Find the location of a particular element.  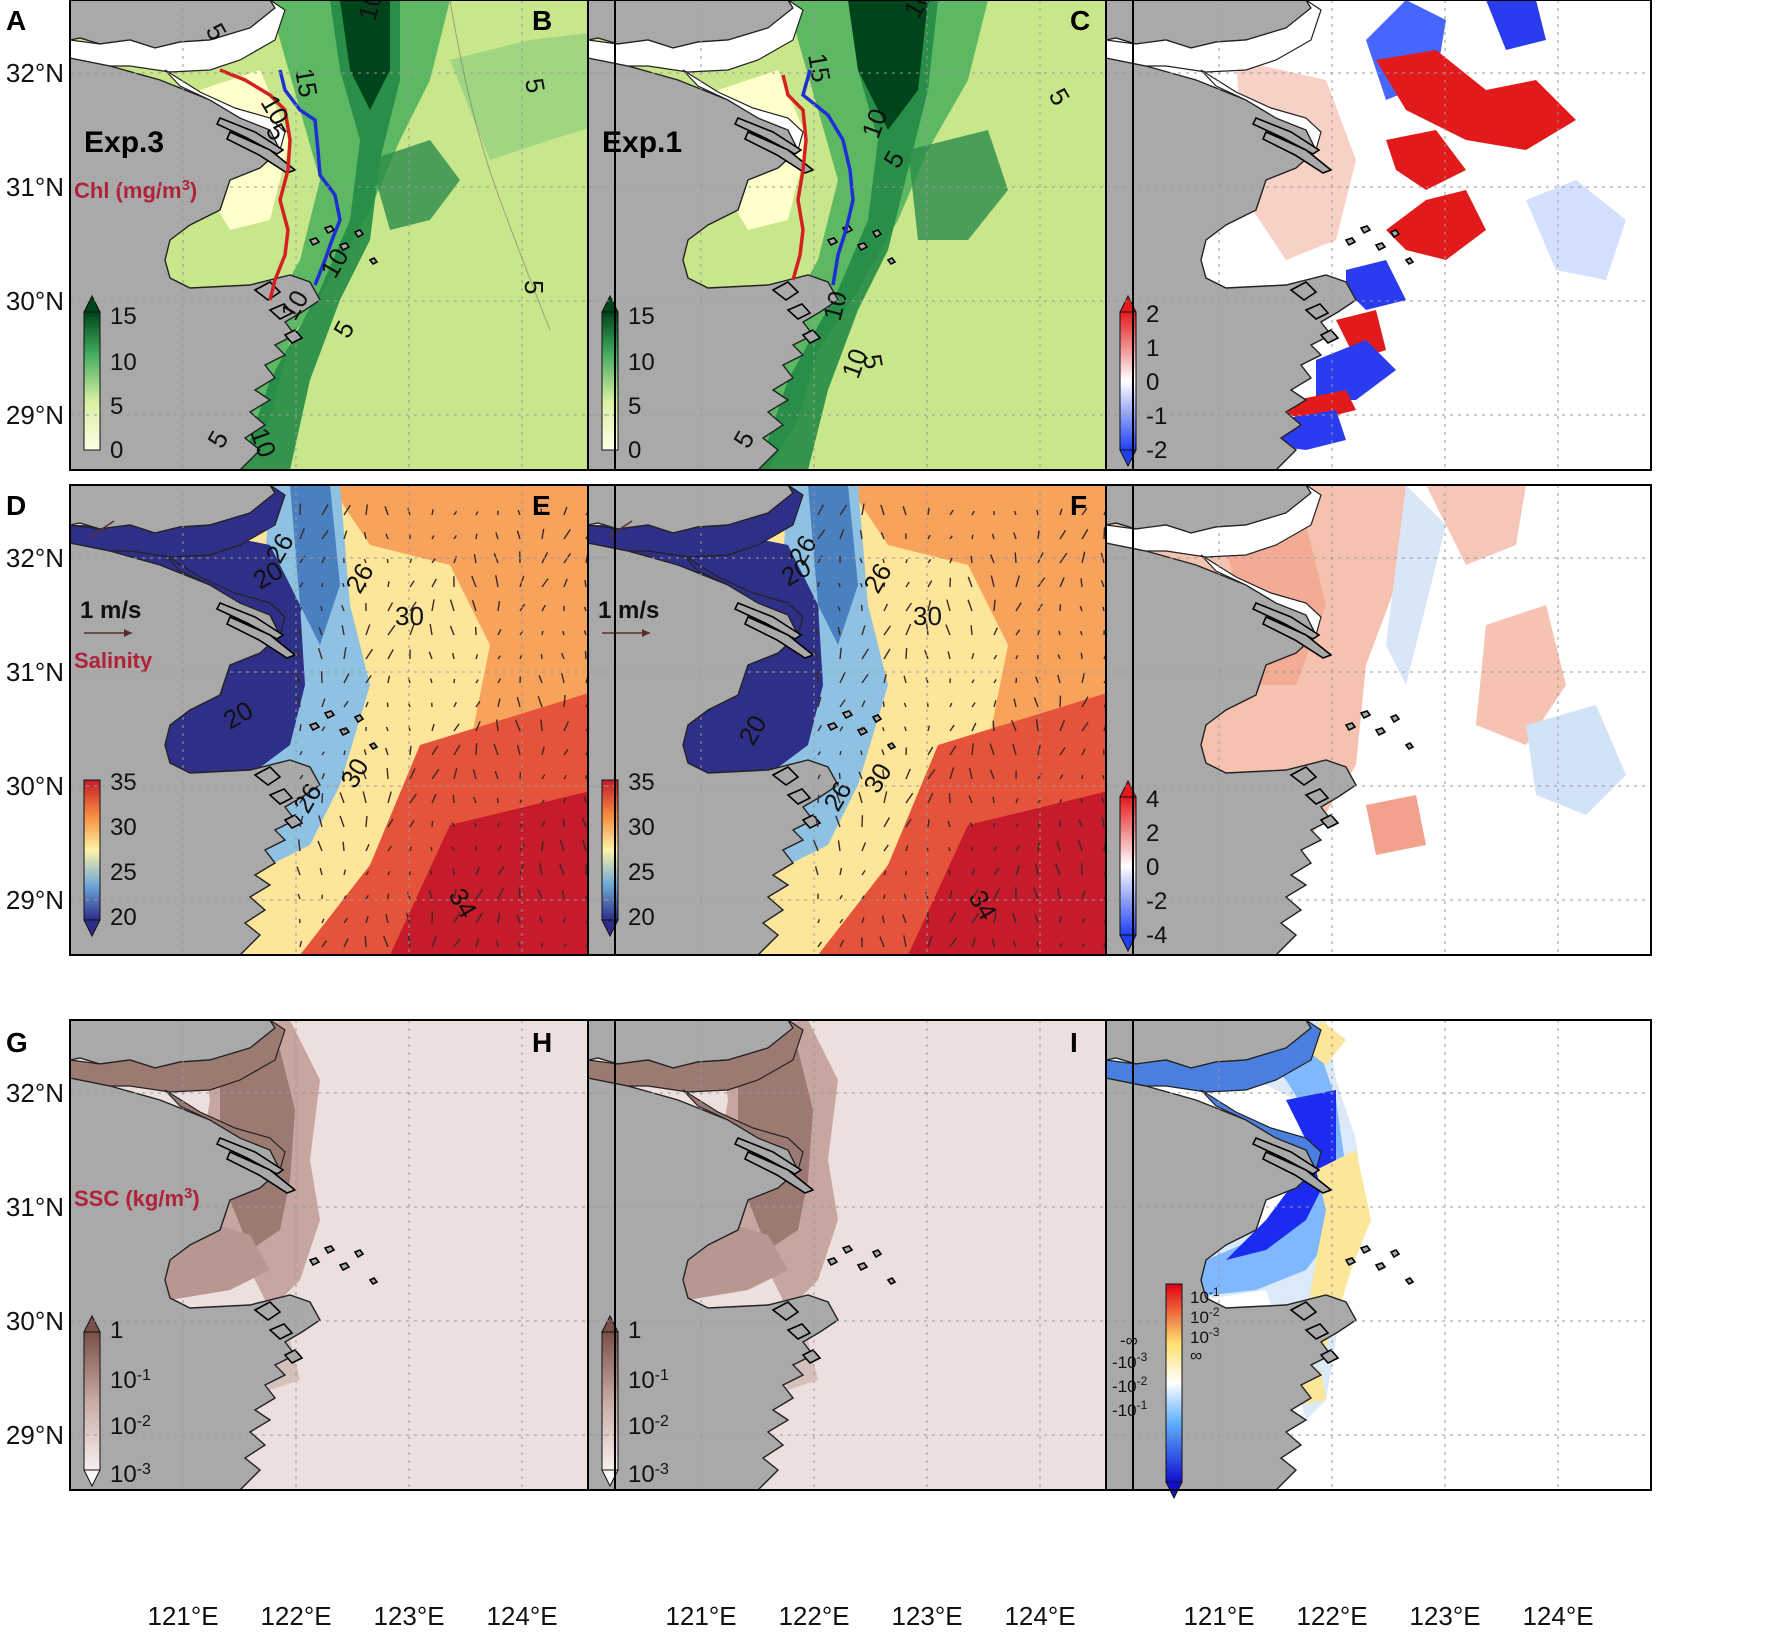

panel-g: G SSC (kg/m3) 1 10-1 10-2 10-3 is located at coordinates (310, 1255).